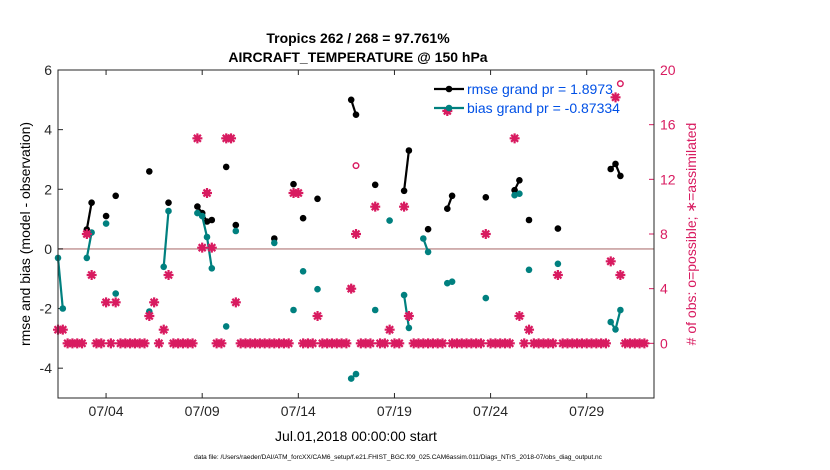  What do you see at coordinates (298, 411) in the screenshot?
I see `x-tick-label: 07/14` at bounding box center [298, 411].